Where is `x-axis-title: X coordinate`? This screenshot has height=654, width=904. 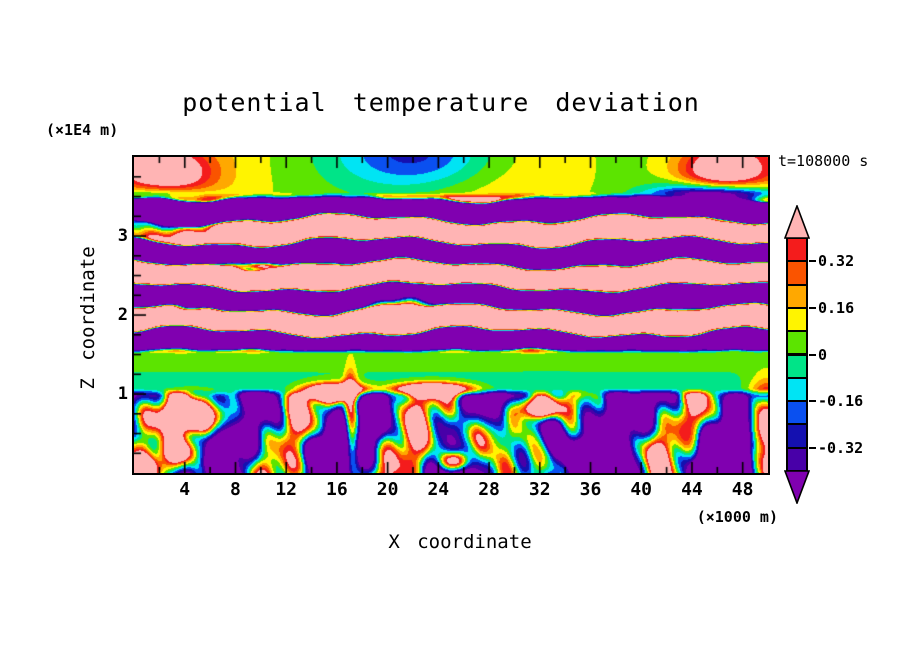 x-axis-title: X coordinate is located at coordinates (460, 542).